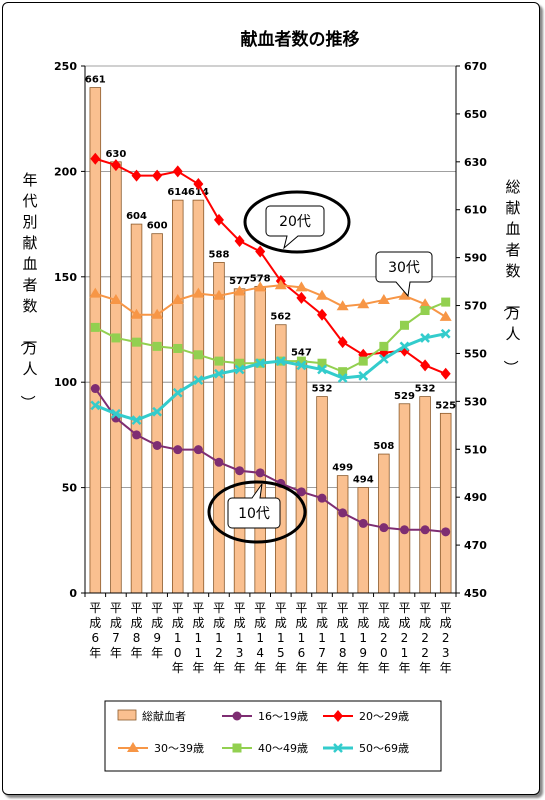 This screenshot has width=545, height=800. Describe the element at coordinates (281, 638) in the screenshot. I see `x-category-label-9: 平成 1 5 年` at that location.